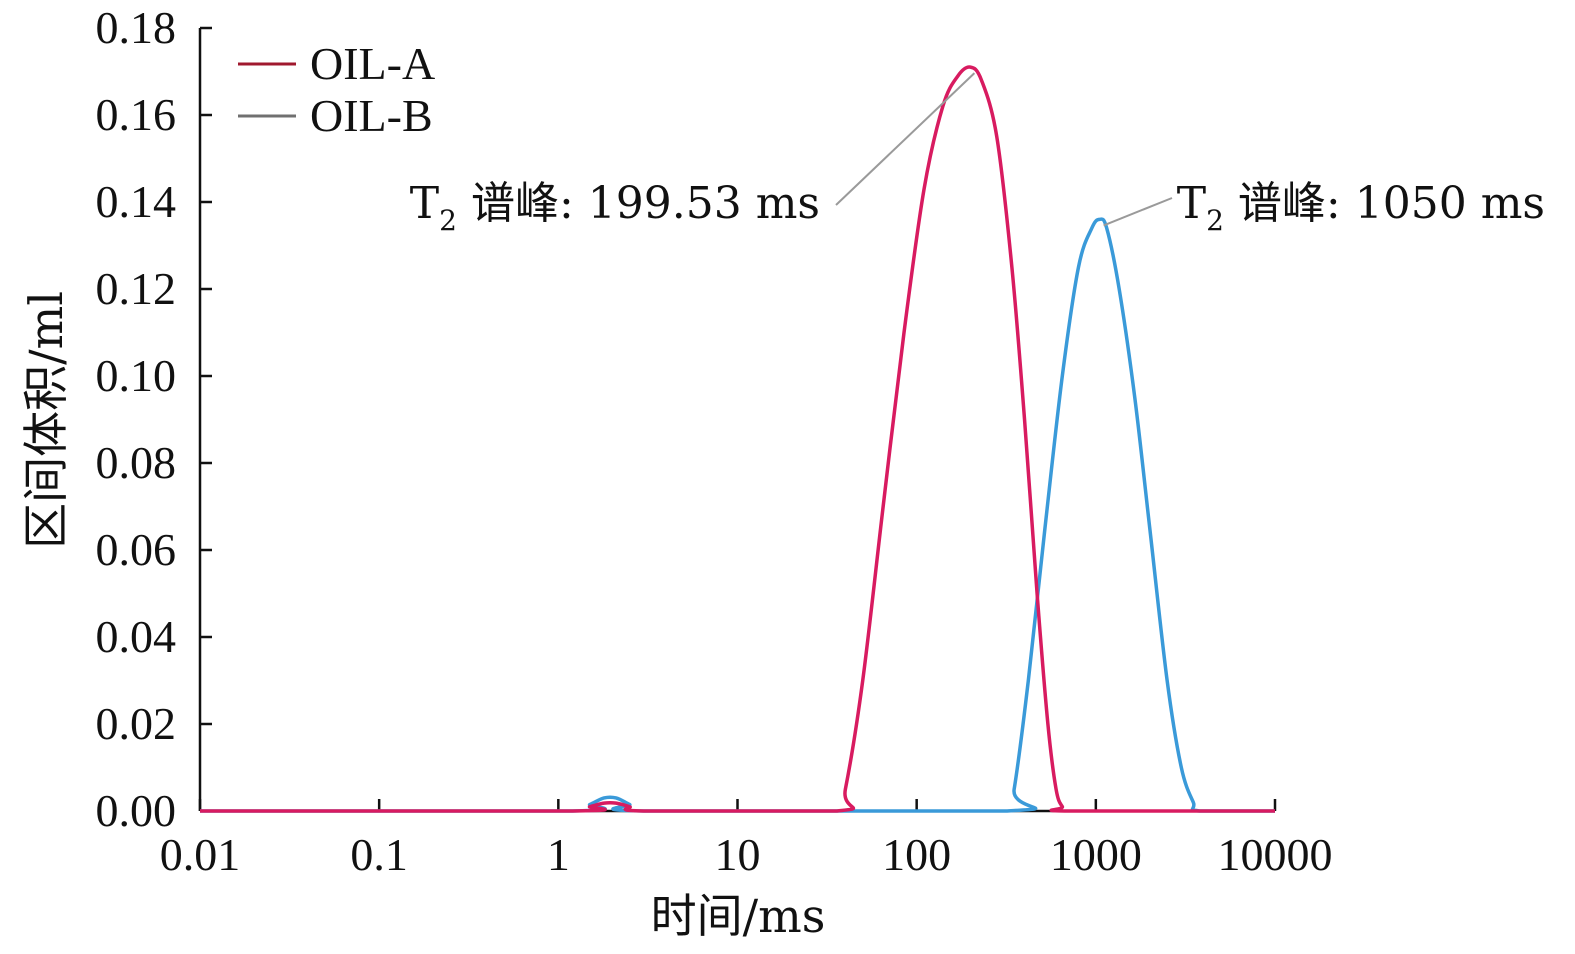 The image size is (1575, 954). What do you see at coordinates (615, 207) in the screenshot?
I see `peak-annotation: T2 谱峰: 199.53 ms` at bounding box center [615, 207].